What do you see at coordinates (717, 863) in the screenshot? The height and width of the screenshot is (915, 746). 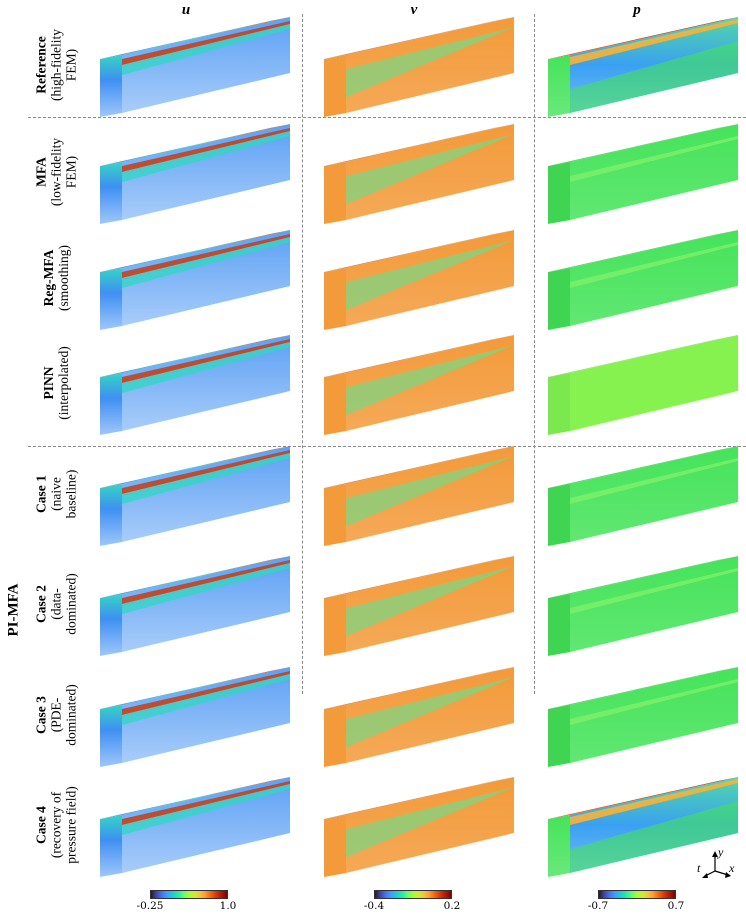 I see `coordinate-axes-icon: y x t` at bounding box center [717, 863].